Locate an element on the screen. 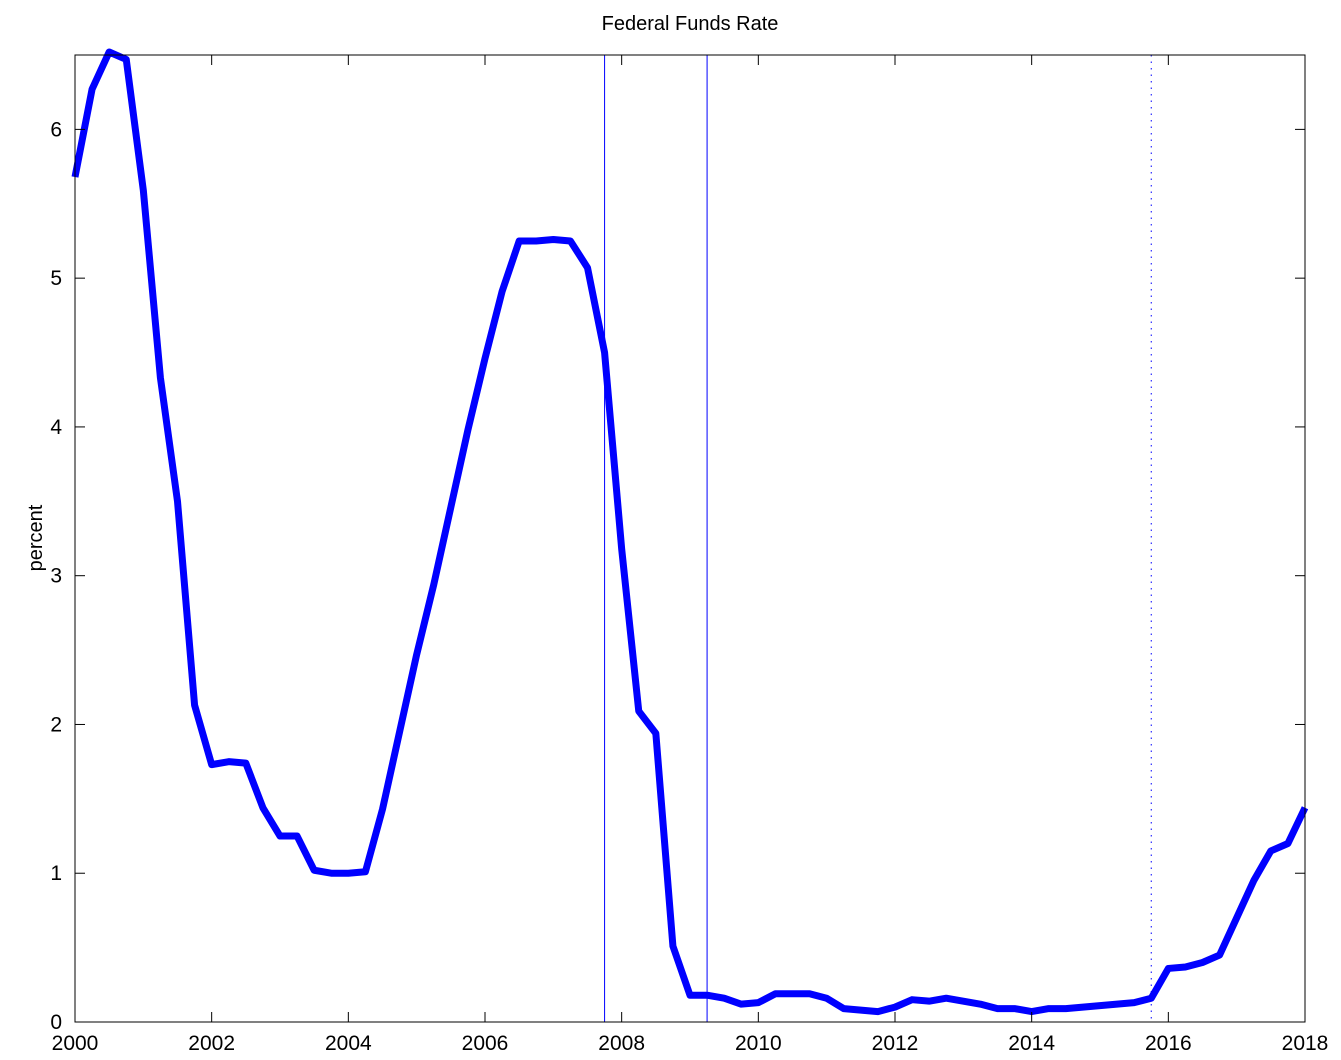  x-tick-label: 2016 is located at coordinates (1168, 1043).